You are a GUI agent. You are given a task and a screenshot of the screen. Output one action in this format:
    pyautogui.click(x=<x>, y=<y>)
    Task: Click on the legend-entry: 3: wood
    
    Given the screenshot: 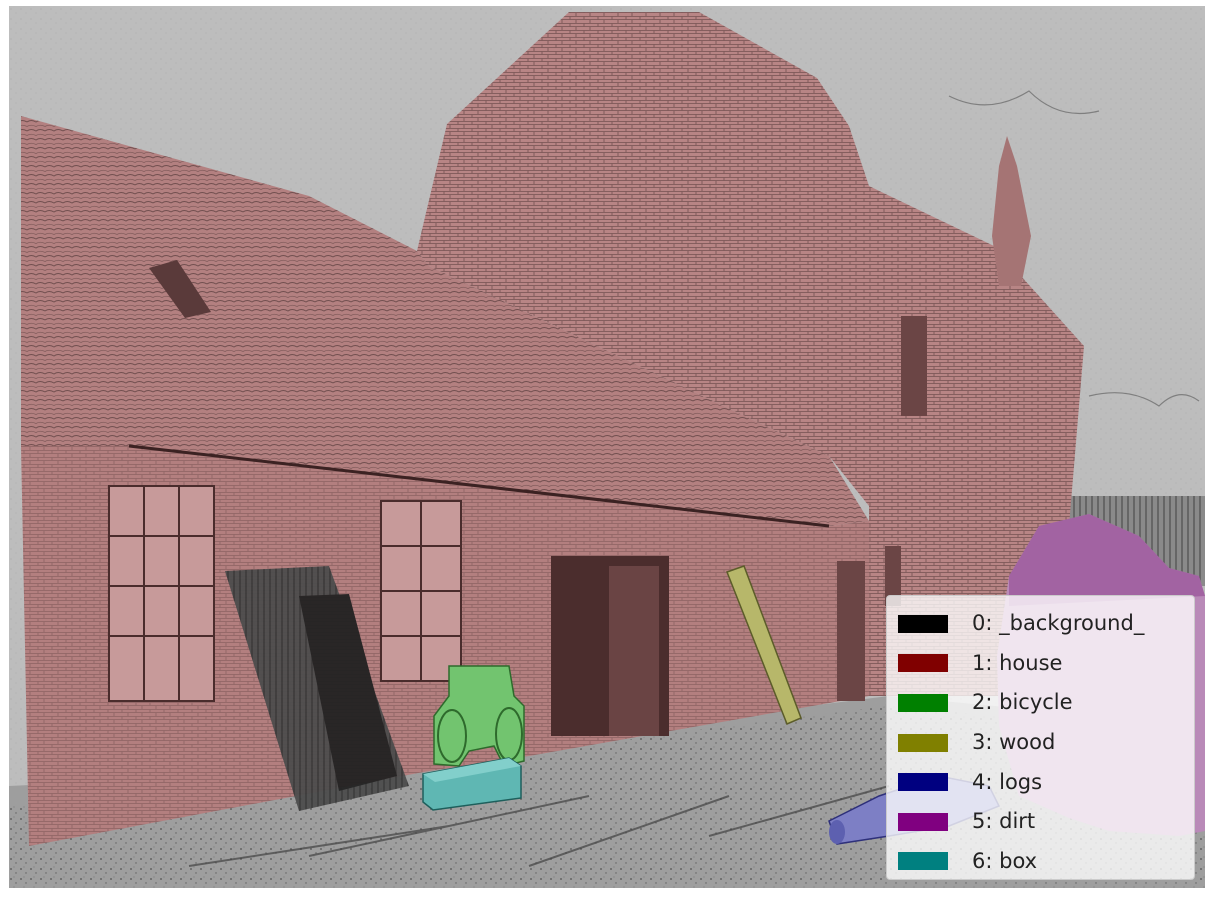 What is the action you would take?
    pyautogui.click(x=1040, y=743)
    